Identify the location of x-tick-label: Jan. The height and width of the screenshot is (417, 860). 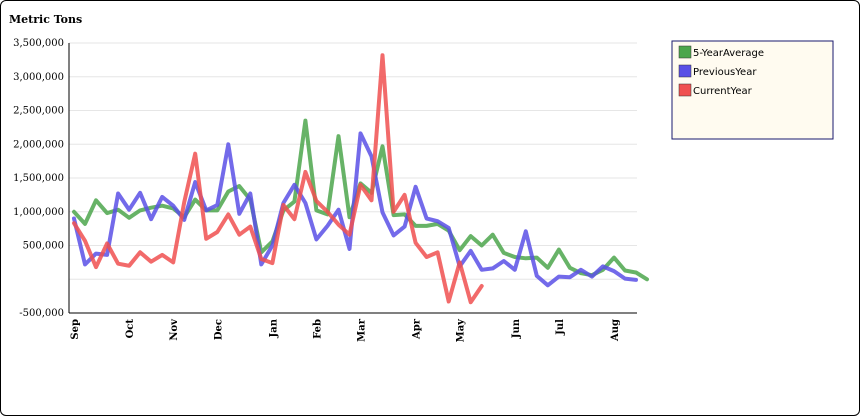
(273, 328).